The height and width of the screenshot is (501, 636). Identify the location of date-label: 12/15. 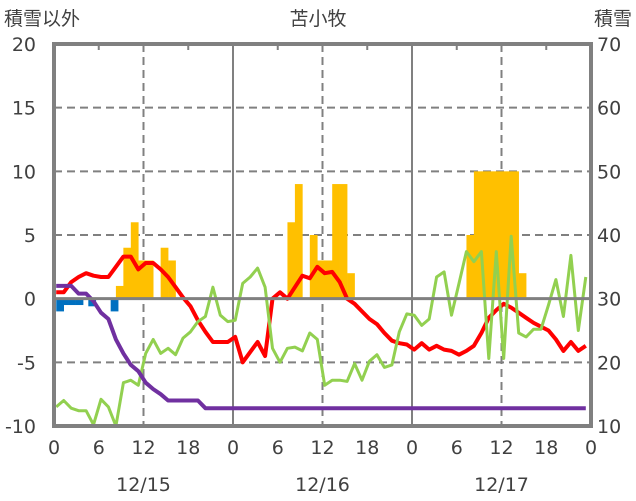
(143, 485).